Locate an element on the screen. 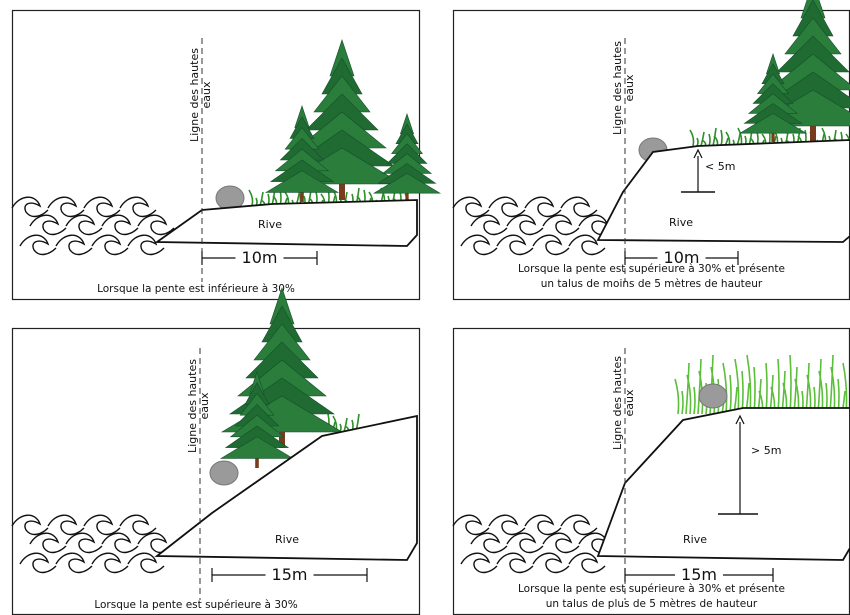 The height and width of the screenshot is (615, 850). caption: un talus de moins de 5 mètres de hauteur is located at coordinates (652, 284).